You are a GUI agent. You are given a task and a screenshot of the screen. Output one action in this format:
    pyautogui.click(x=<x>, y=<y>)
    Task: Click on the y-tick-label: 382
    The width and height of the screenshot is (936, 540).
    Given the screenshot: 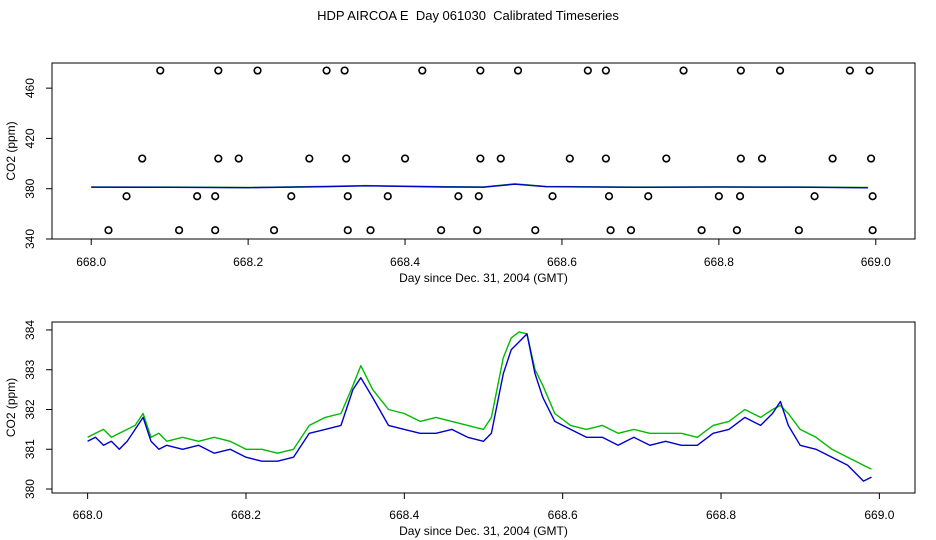 What is the action you would take?
    pyautogui.click(x=30, y=409)
    